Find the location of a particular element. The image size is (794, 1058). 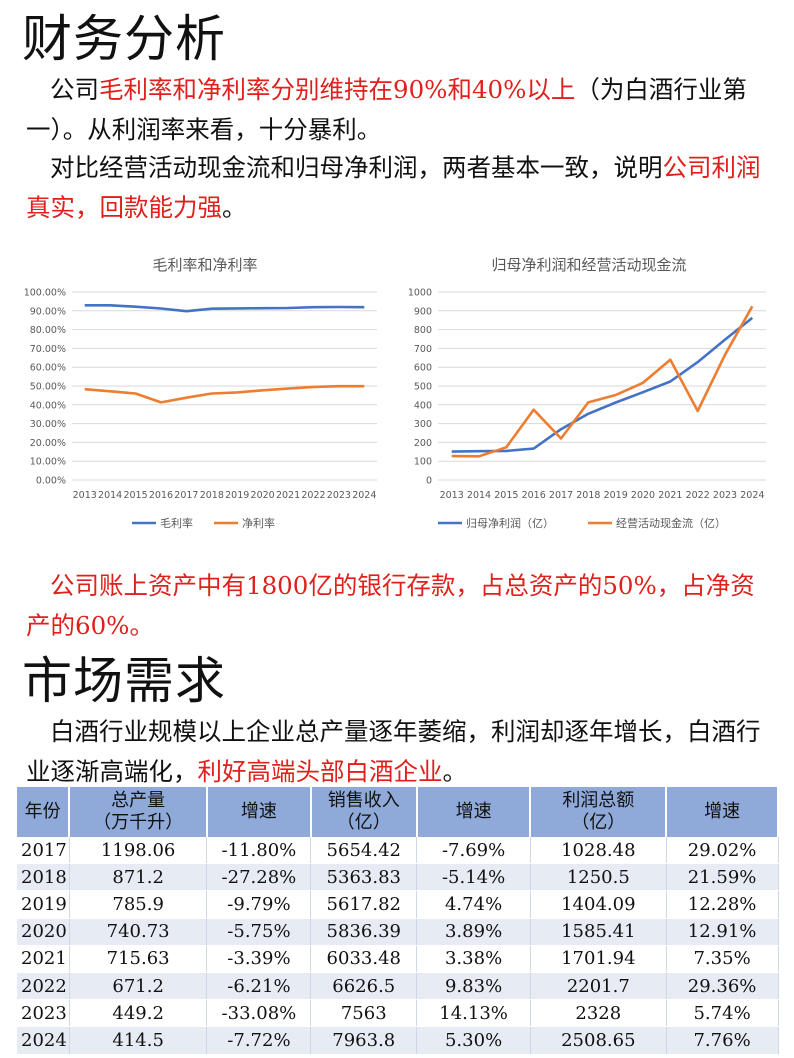

table-header-cell: 销售收入 （亿） is located at coordinates (364, 812).